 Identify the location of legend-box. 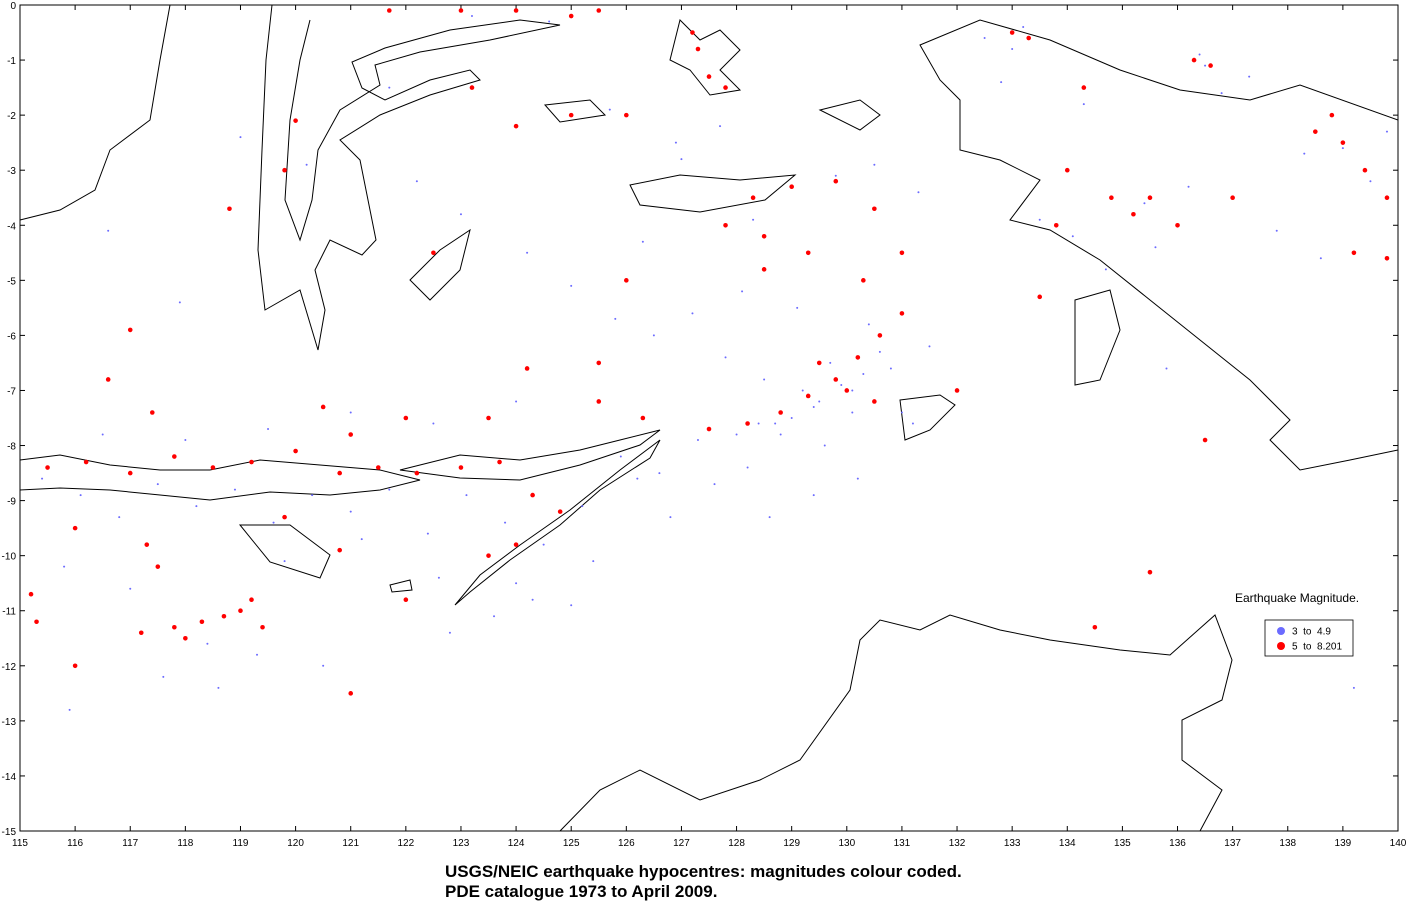
(1309, 638).